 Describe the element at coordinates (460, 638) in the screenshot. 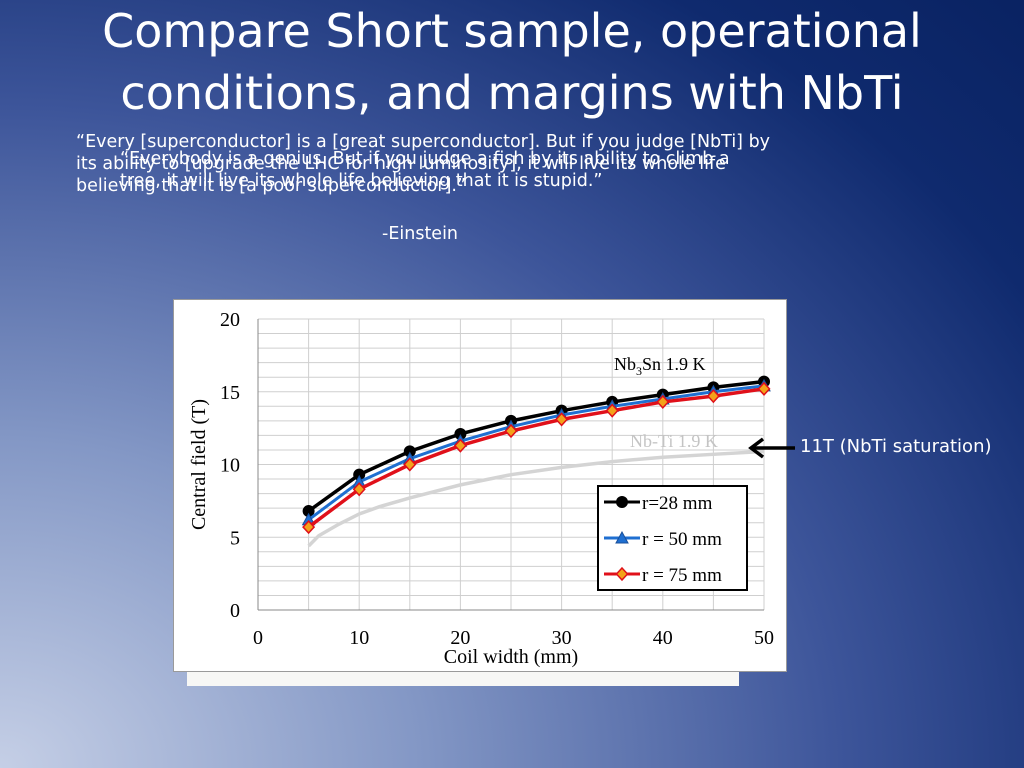

I see `x-tick-label: 20` at that location.